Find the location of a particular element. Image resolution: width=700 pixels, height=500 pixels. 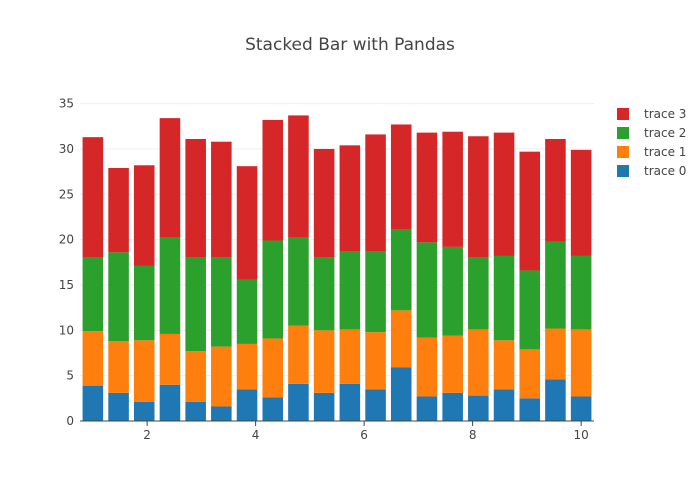

legend-item-trace-3: trace 3 is located at coordinates (651, 114).